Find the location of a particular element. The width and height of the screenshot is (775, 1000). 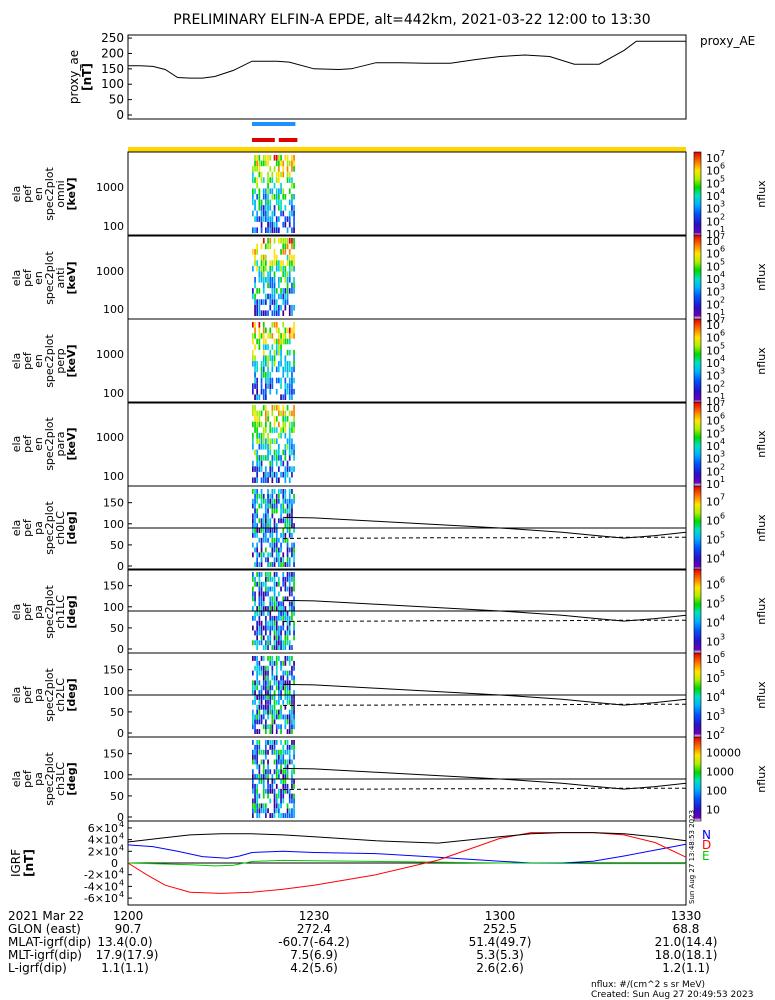

energy-panel-anti: ela pef en spec2plot anti [keV] 1000 100 is located at coordinates (348, 277).